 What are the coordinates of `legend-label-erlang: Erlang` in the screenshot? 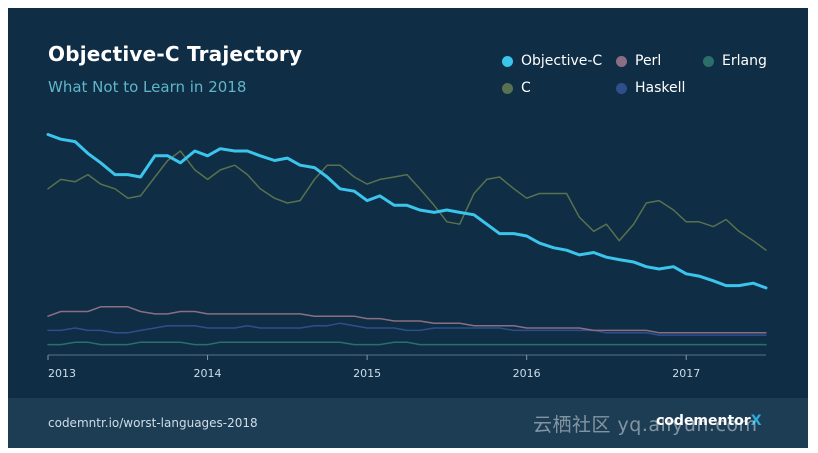 It's located at (744, 61).